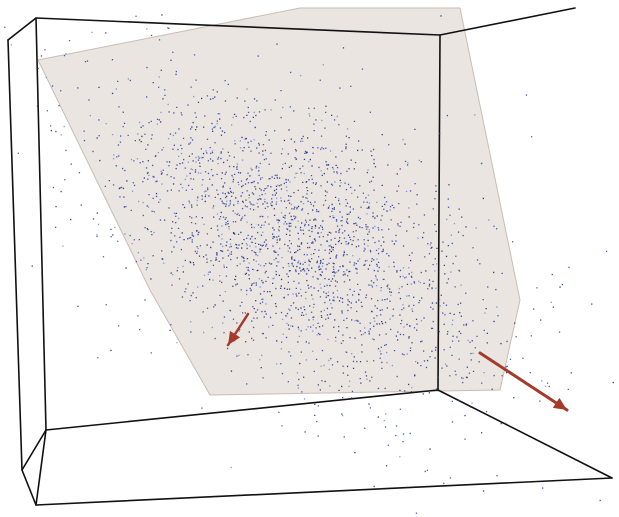  I want to click on direction-arrows, so click(397, 362).